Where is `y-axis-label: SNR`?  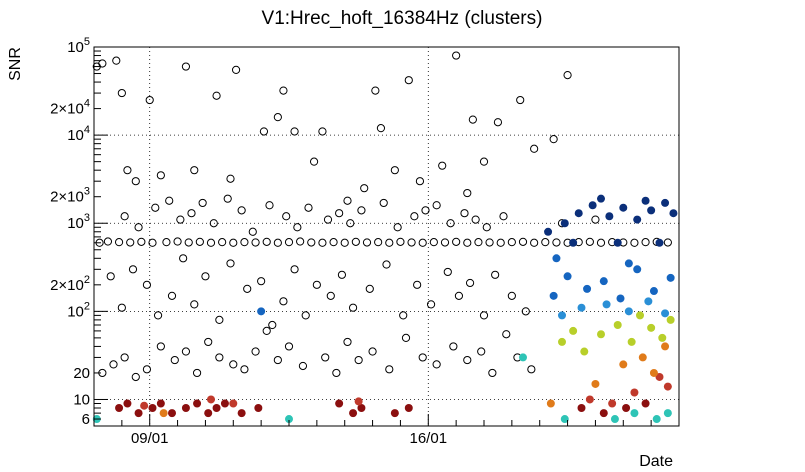 y-axis-label: SNR is located at coordinates (15, 64).